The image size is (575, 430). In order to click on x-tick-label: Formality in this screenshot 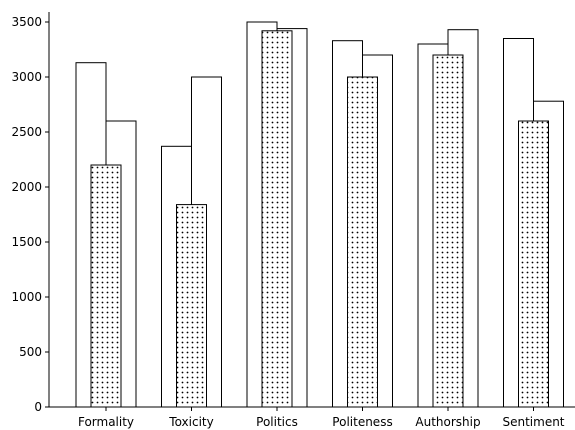, I will do `click(106, 422)`.